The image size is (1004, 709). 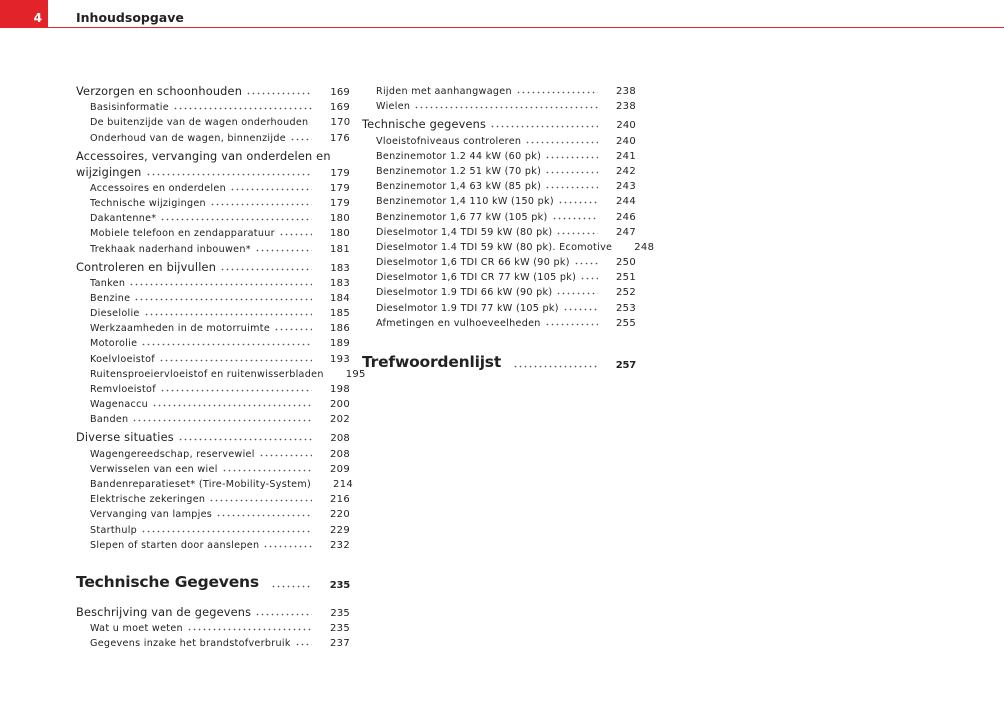 I want to click on toc-entry-label: Wielen, so click(x=393, y=107).